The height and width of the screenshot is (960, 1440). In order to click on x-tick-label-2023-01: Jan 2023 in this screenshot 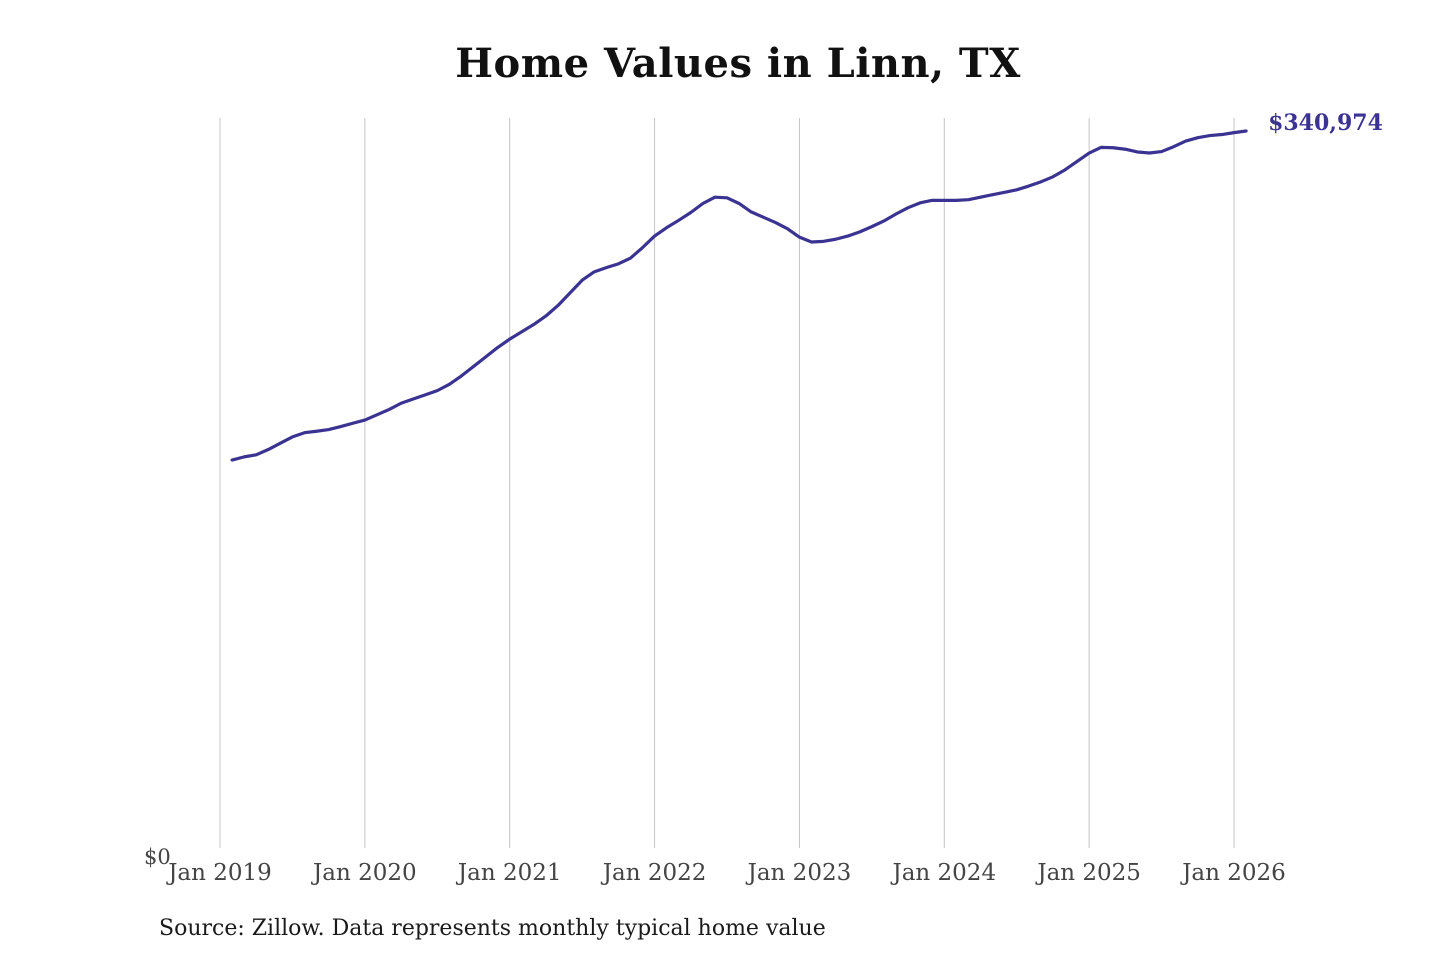, I will do `click(799, 873)`.